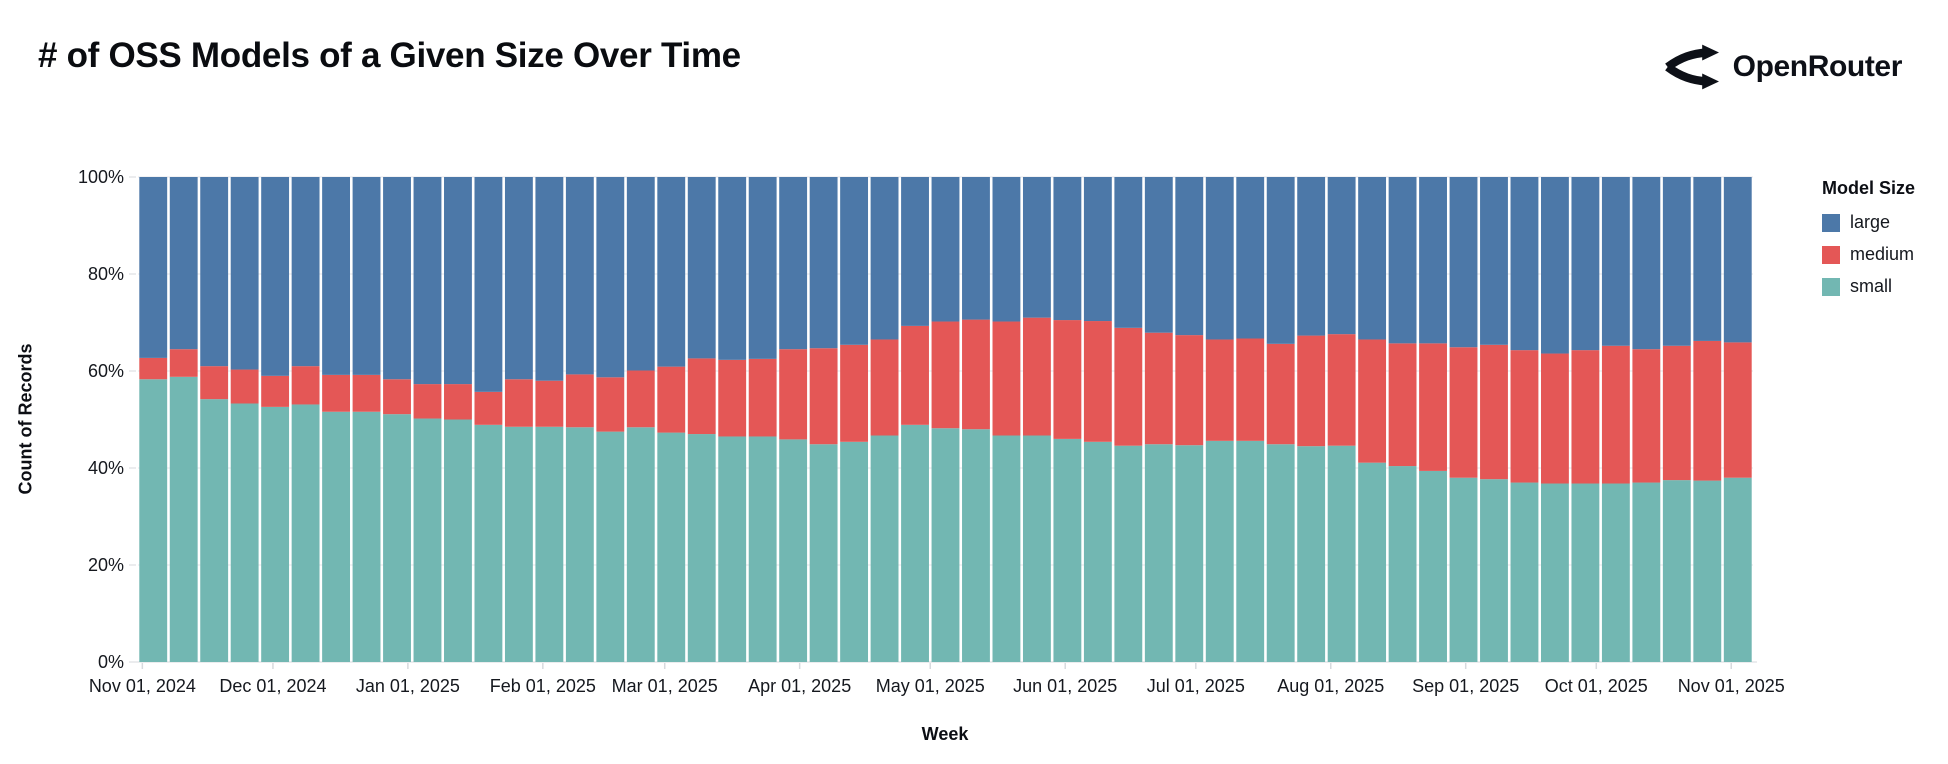  What do you see at coordinates (1869, 188) in the screenshot?
I see `legend-title: Model Size` at bounding box center [1869, 188].